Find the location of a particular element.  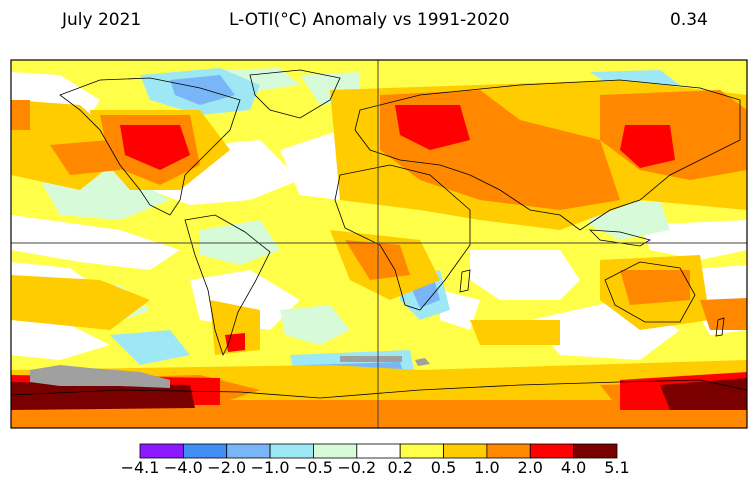

colorbar is located at coordinates (378, 451).